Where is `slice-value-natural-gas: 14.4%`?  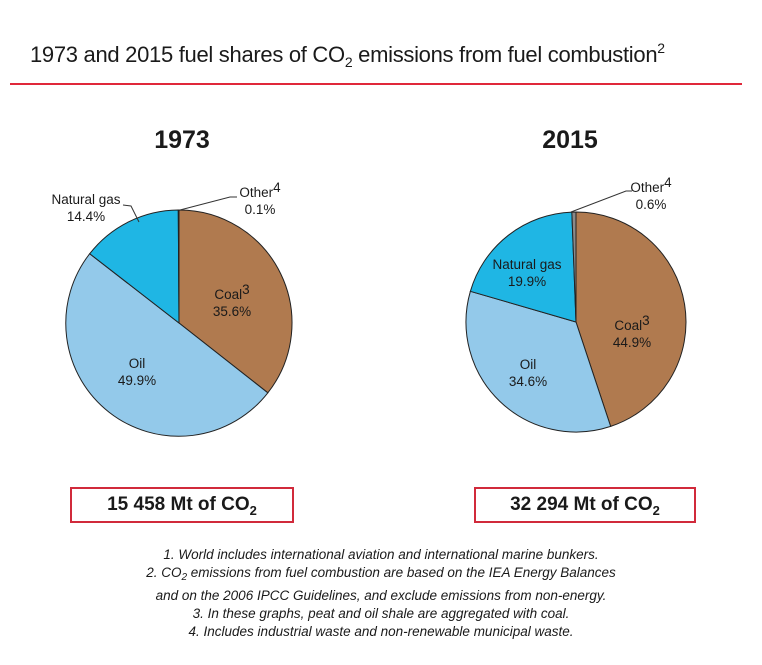 slice-value-natural-gas: 14.4% is located at coordinates (86, 216).